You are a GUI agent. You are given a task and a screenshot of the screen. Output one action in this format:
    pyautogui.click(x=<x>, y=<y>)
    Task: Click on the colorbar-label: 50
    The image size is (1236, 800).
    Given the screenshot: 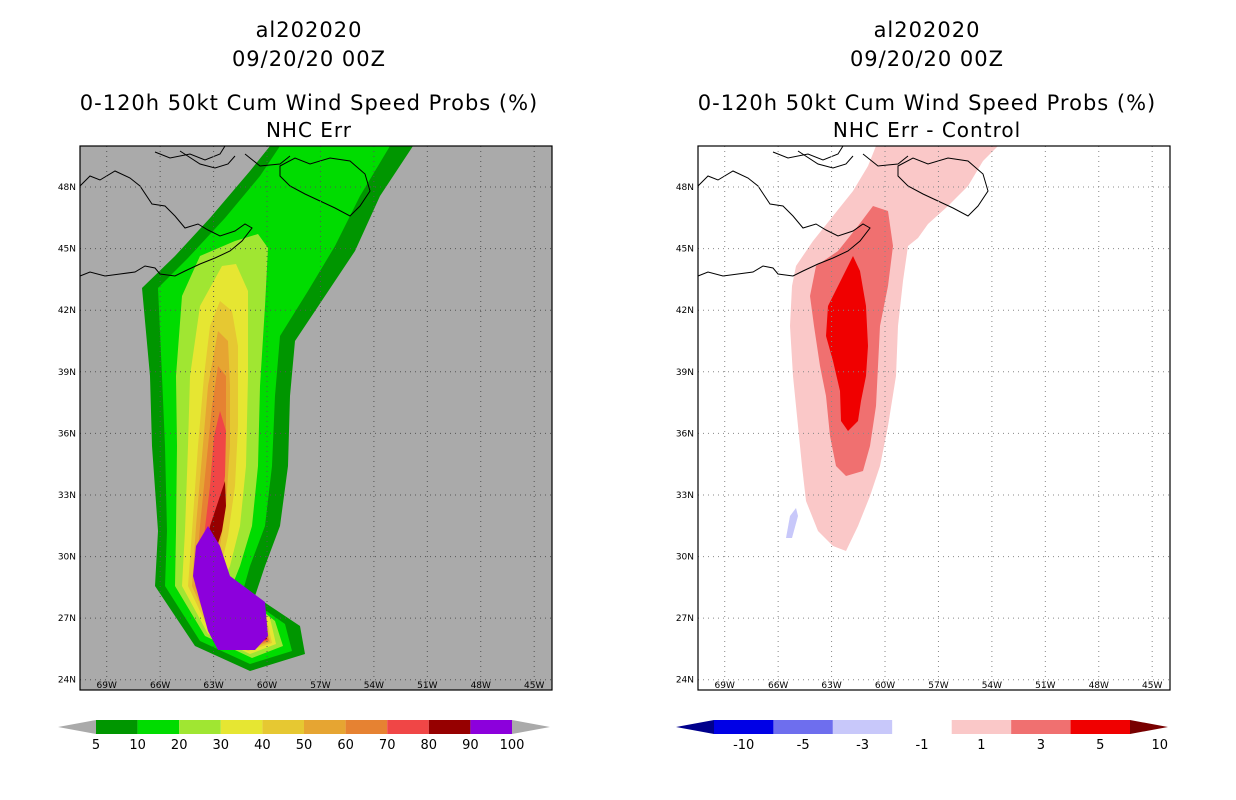 What is the action you would take?
    pyautogui.click(x=304, y=745)
    